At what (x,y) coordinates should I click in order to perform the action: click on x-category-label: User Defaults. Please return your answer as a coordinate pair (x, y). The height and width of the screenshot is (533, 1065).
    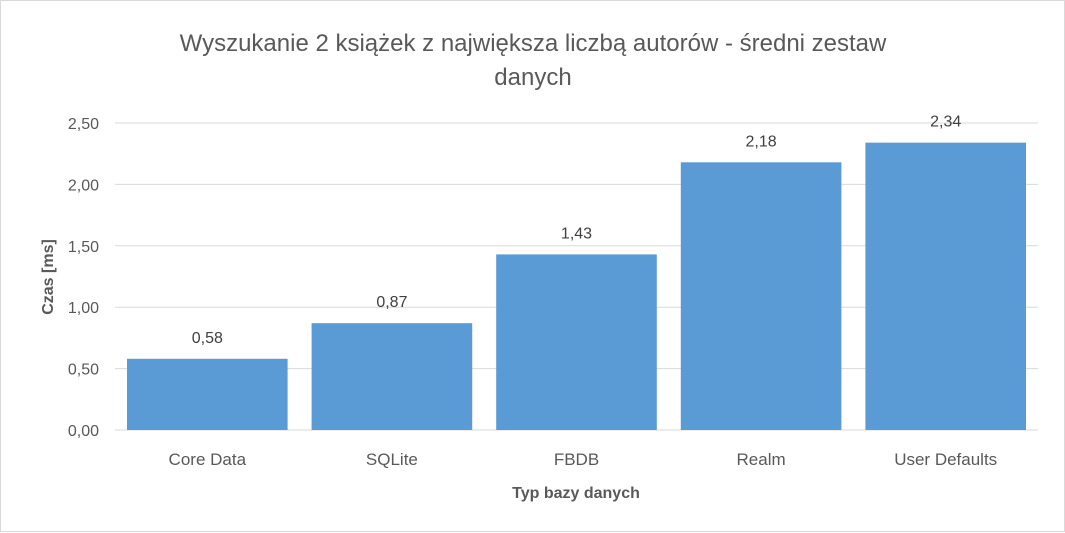
    Looking at the image, I should click on (945, 459).